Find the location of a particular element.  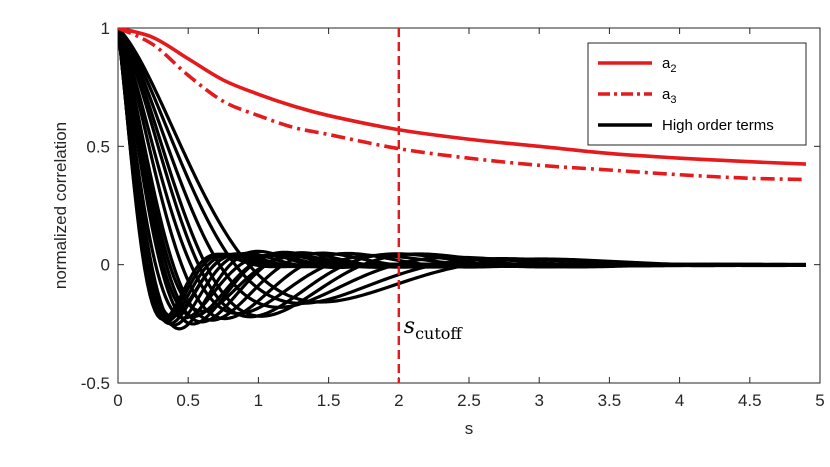

x-tick-label: 4 is located at coordinates (679, 400).